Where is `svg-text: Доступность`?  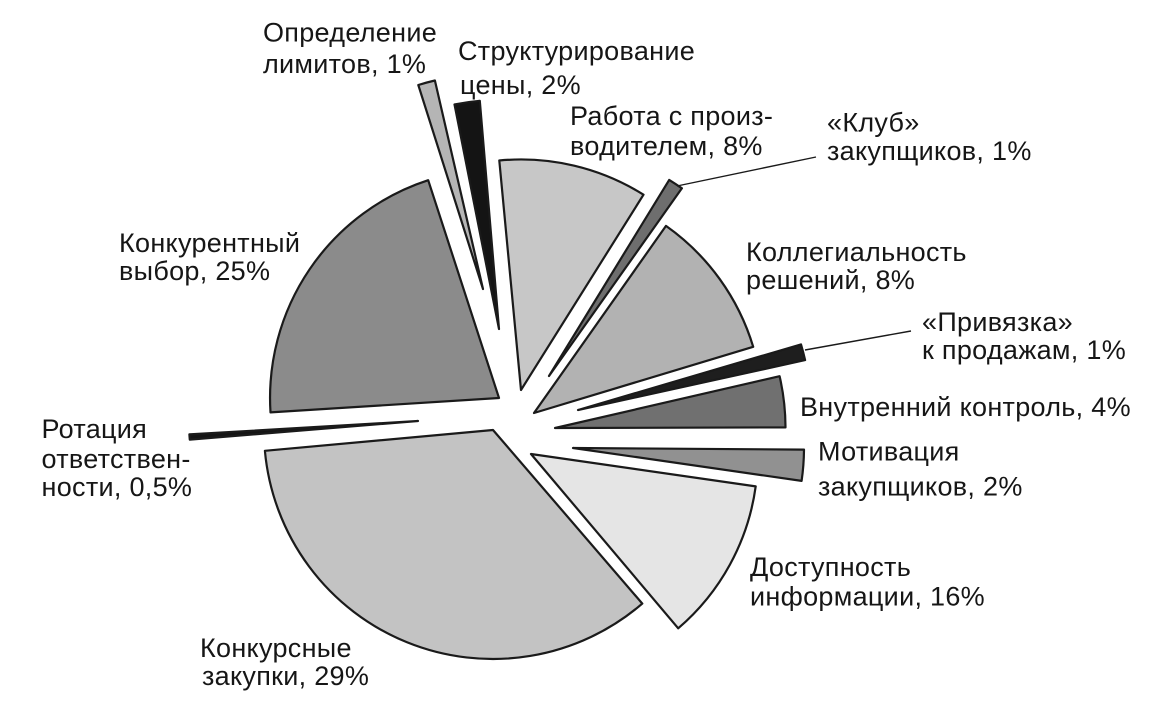
svg-text: Доступность is located at coordinates (830, 567).